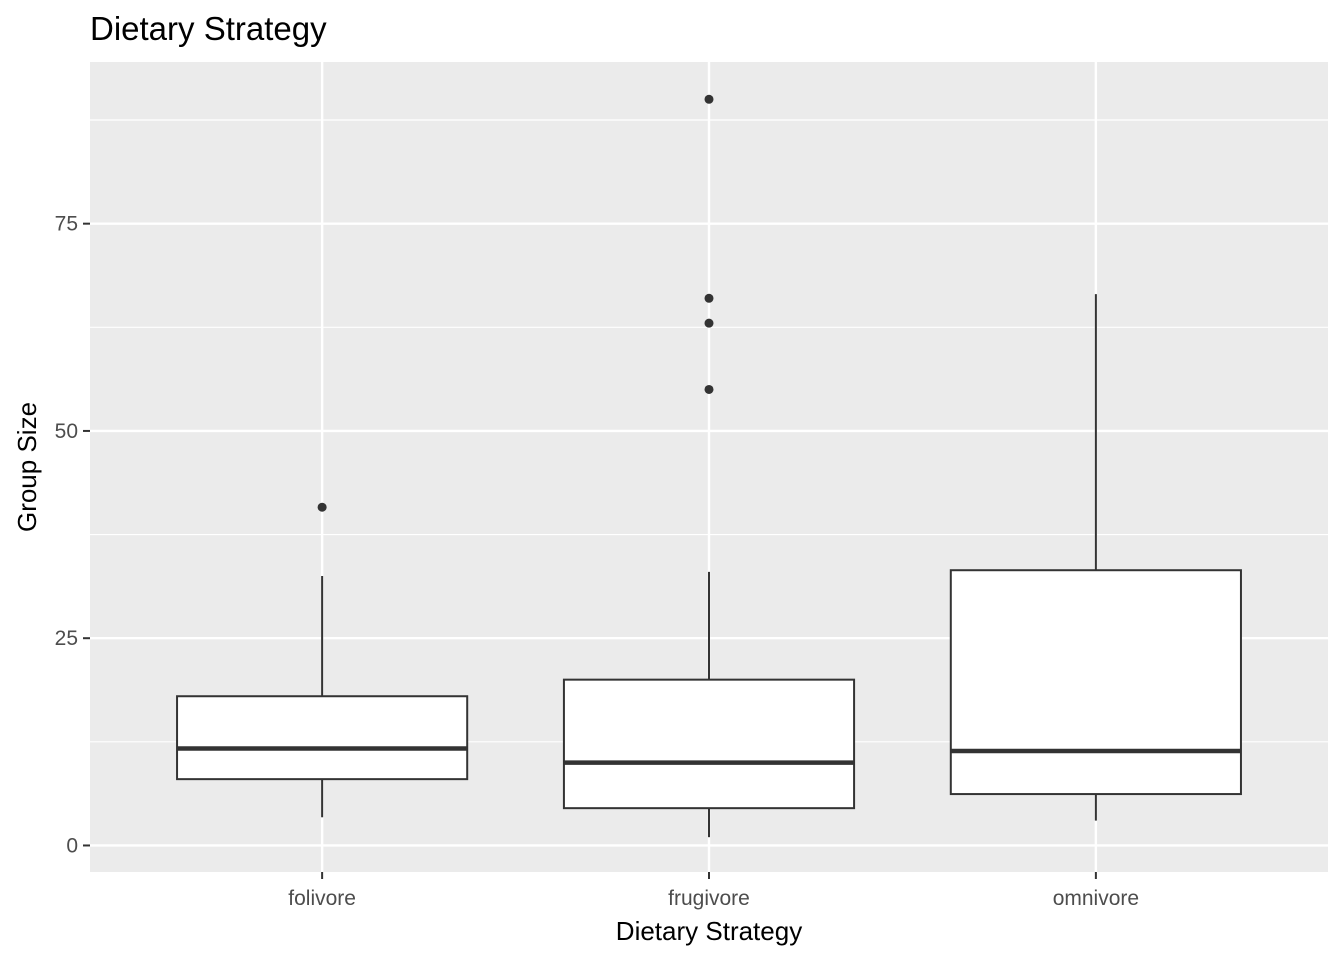  I want to click on x-axis: folivore frugivore omnivore, so click(713, 891).